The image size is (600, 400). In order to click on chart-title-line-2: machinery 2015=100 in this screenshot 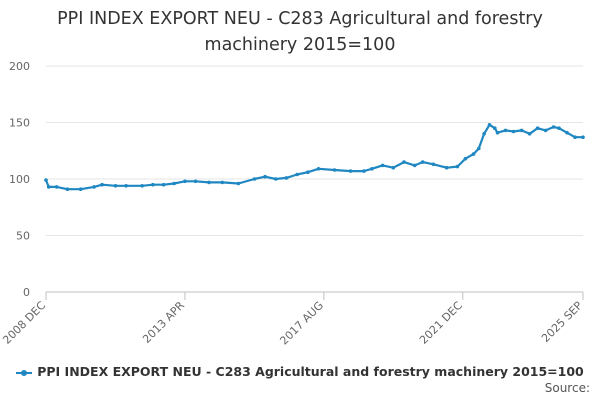, I will do `click(300, 45)`.